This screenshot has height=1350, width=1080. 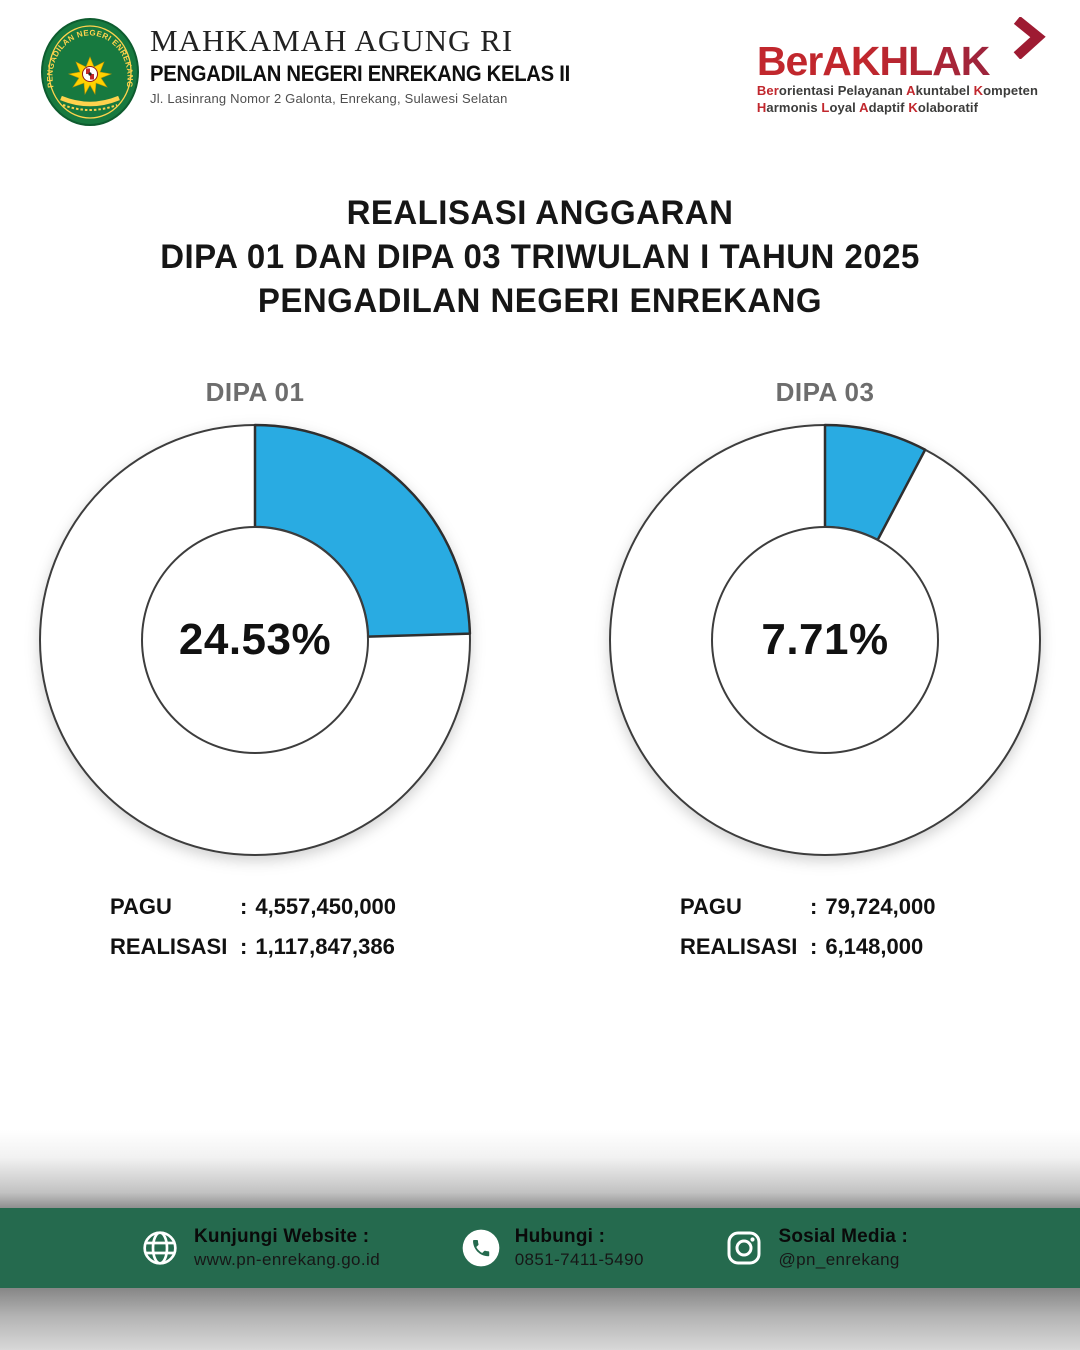 I want to click on berakhlak-wordmark: BerAKHLAK, so click(x=897, y=61).